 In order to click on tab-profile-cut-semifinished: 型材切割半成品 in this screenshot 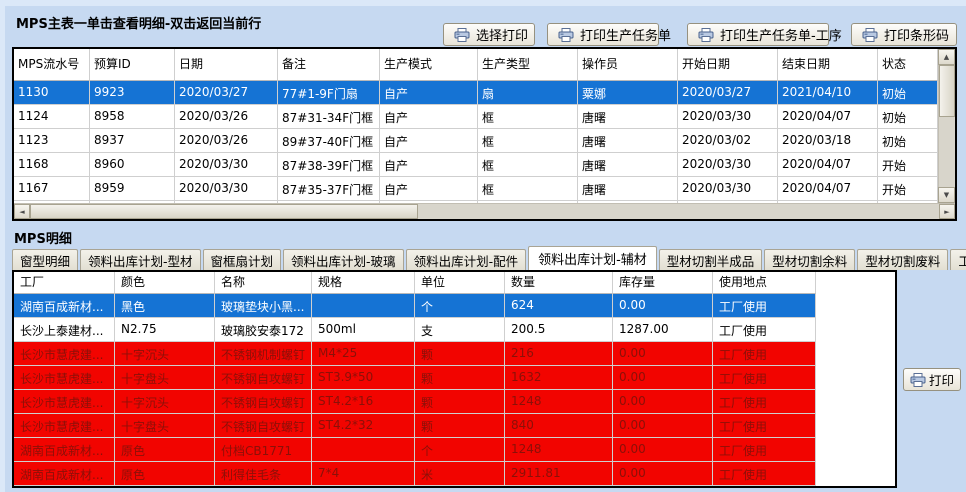, I will do `click(710, 259)`.